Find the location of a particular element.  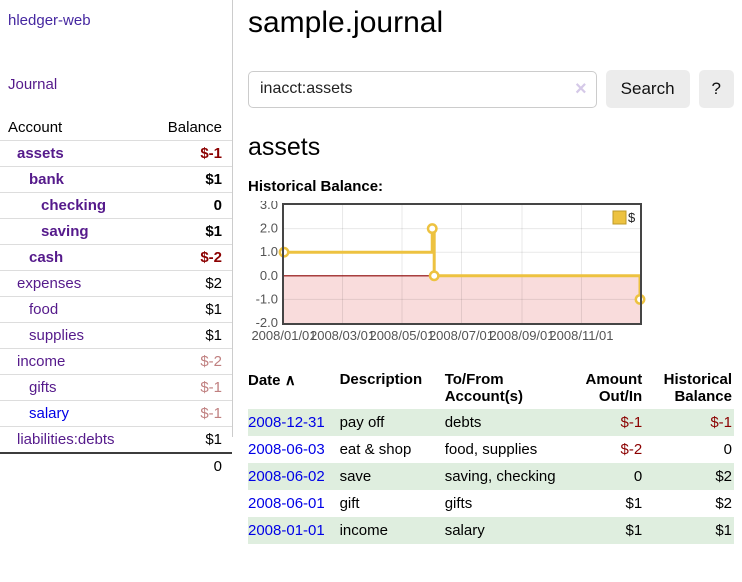

txn-tofrom: debts is located at coordinates (463, 422).